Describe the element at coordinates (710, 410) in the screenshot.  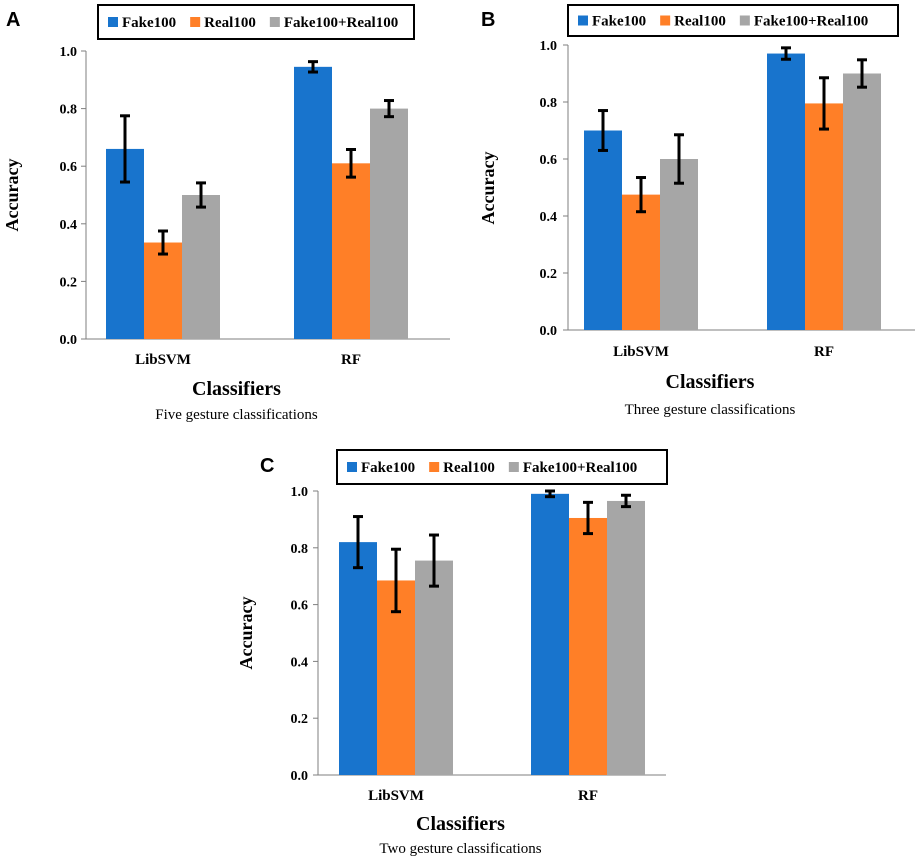
I see `chart-caption: Three gesture classifications` at that location.